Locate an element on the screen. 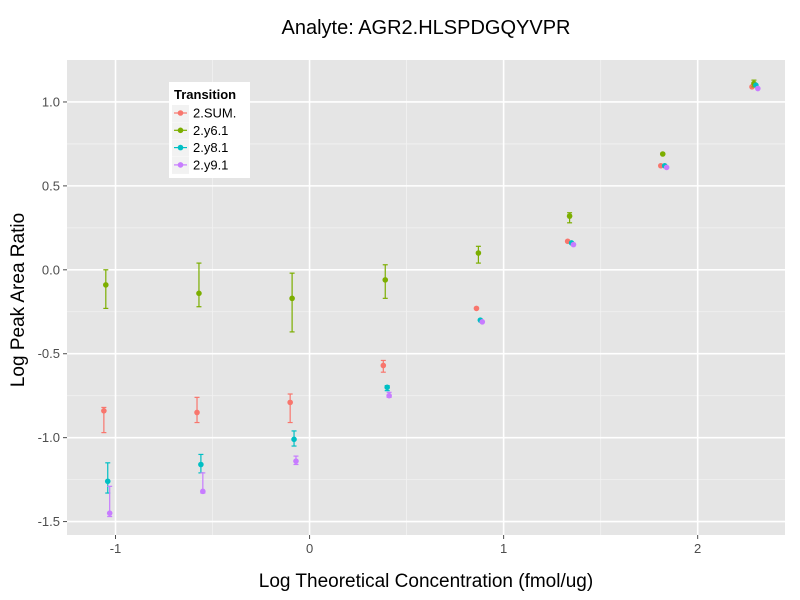  y-tick-label: -0.5 is located at coordinates (49, 353).